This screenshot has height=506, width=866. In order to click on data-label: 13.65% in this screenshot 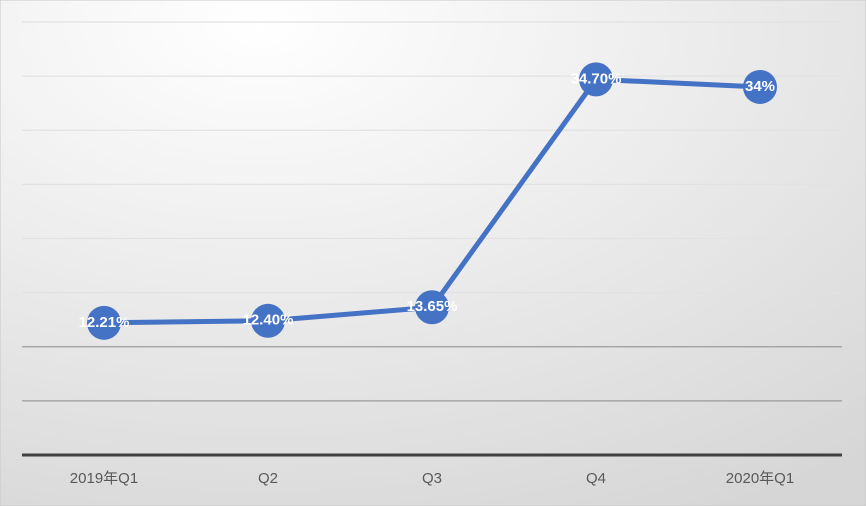, I will do `click(432, 306)`.